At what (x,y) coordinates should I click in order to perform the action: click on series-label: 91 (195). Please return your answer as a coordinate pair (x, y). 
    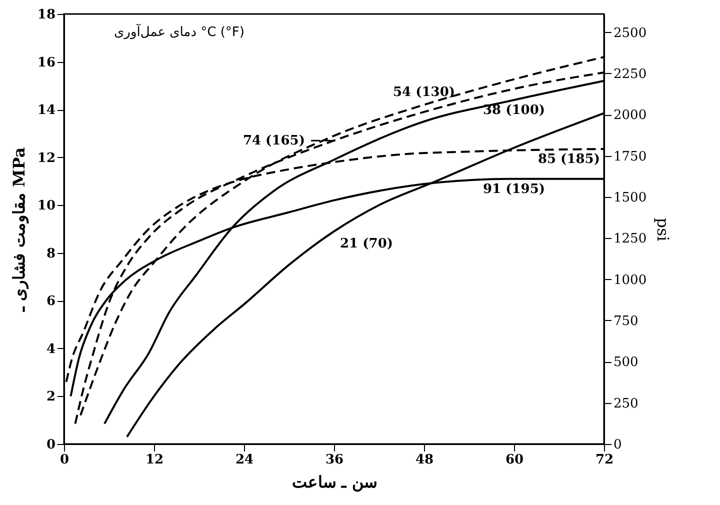
    Looking at the image, I should click on (514, 189).